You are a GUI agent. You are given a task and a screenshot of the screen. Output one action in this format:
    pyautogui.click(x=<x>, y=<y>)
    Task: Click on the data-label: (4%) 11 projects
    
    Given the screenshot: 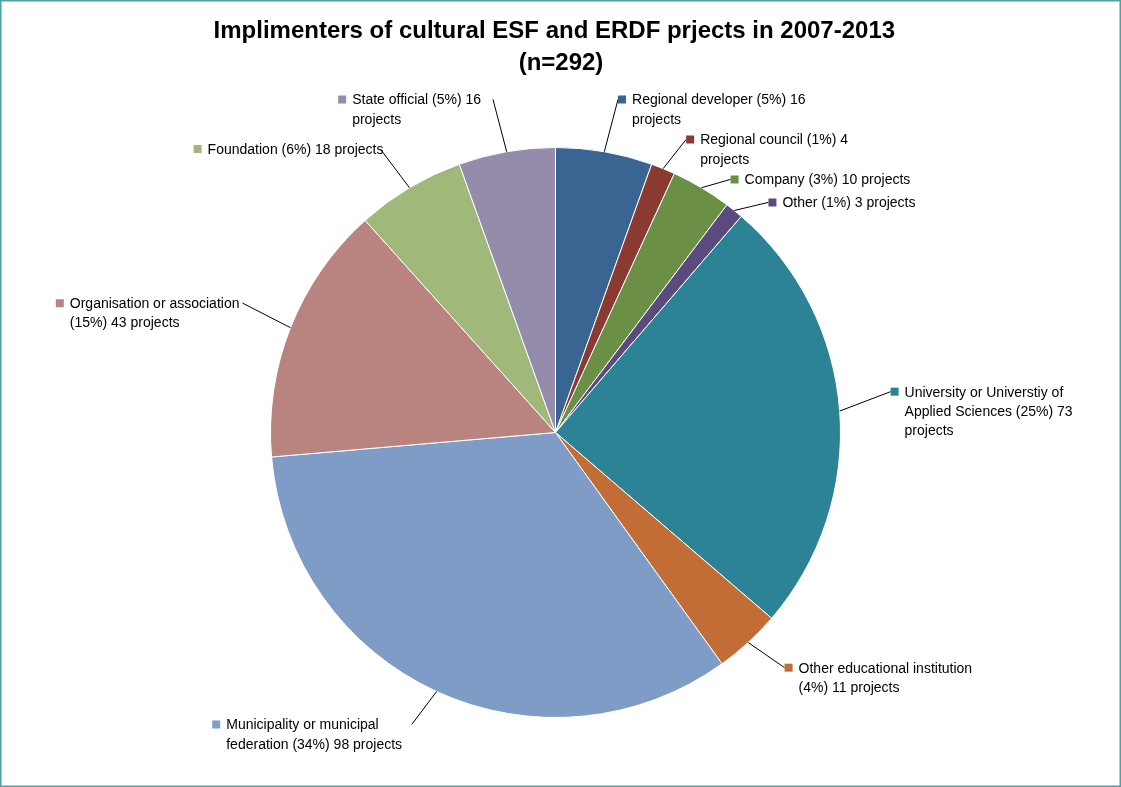 What is the action you would take?
    pyautogui.click(x=849, y=686)
    